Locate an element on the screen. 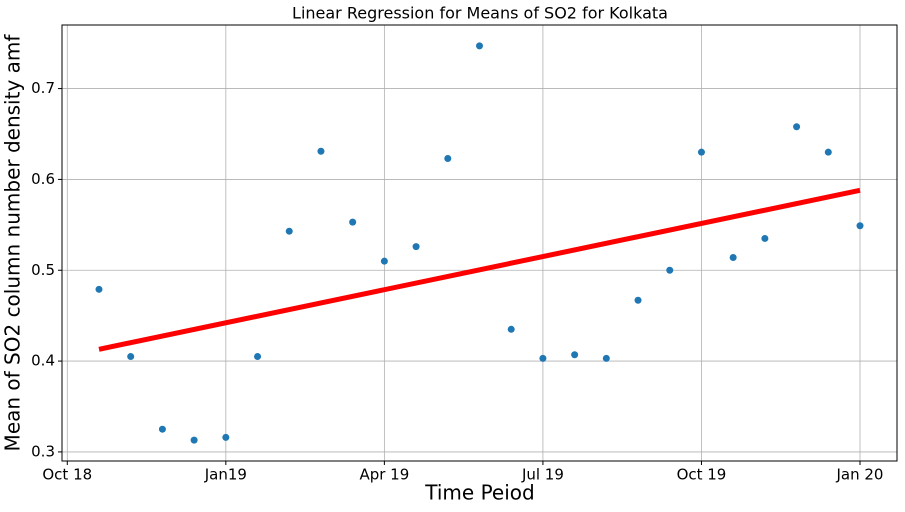 The image size is (905, 512). y-tick-label: 0.6 is located at coordinates (43, 179).